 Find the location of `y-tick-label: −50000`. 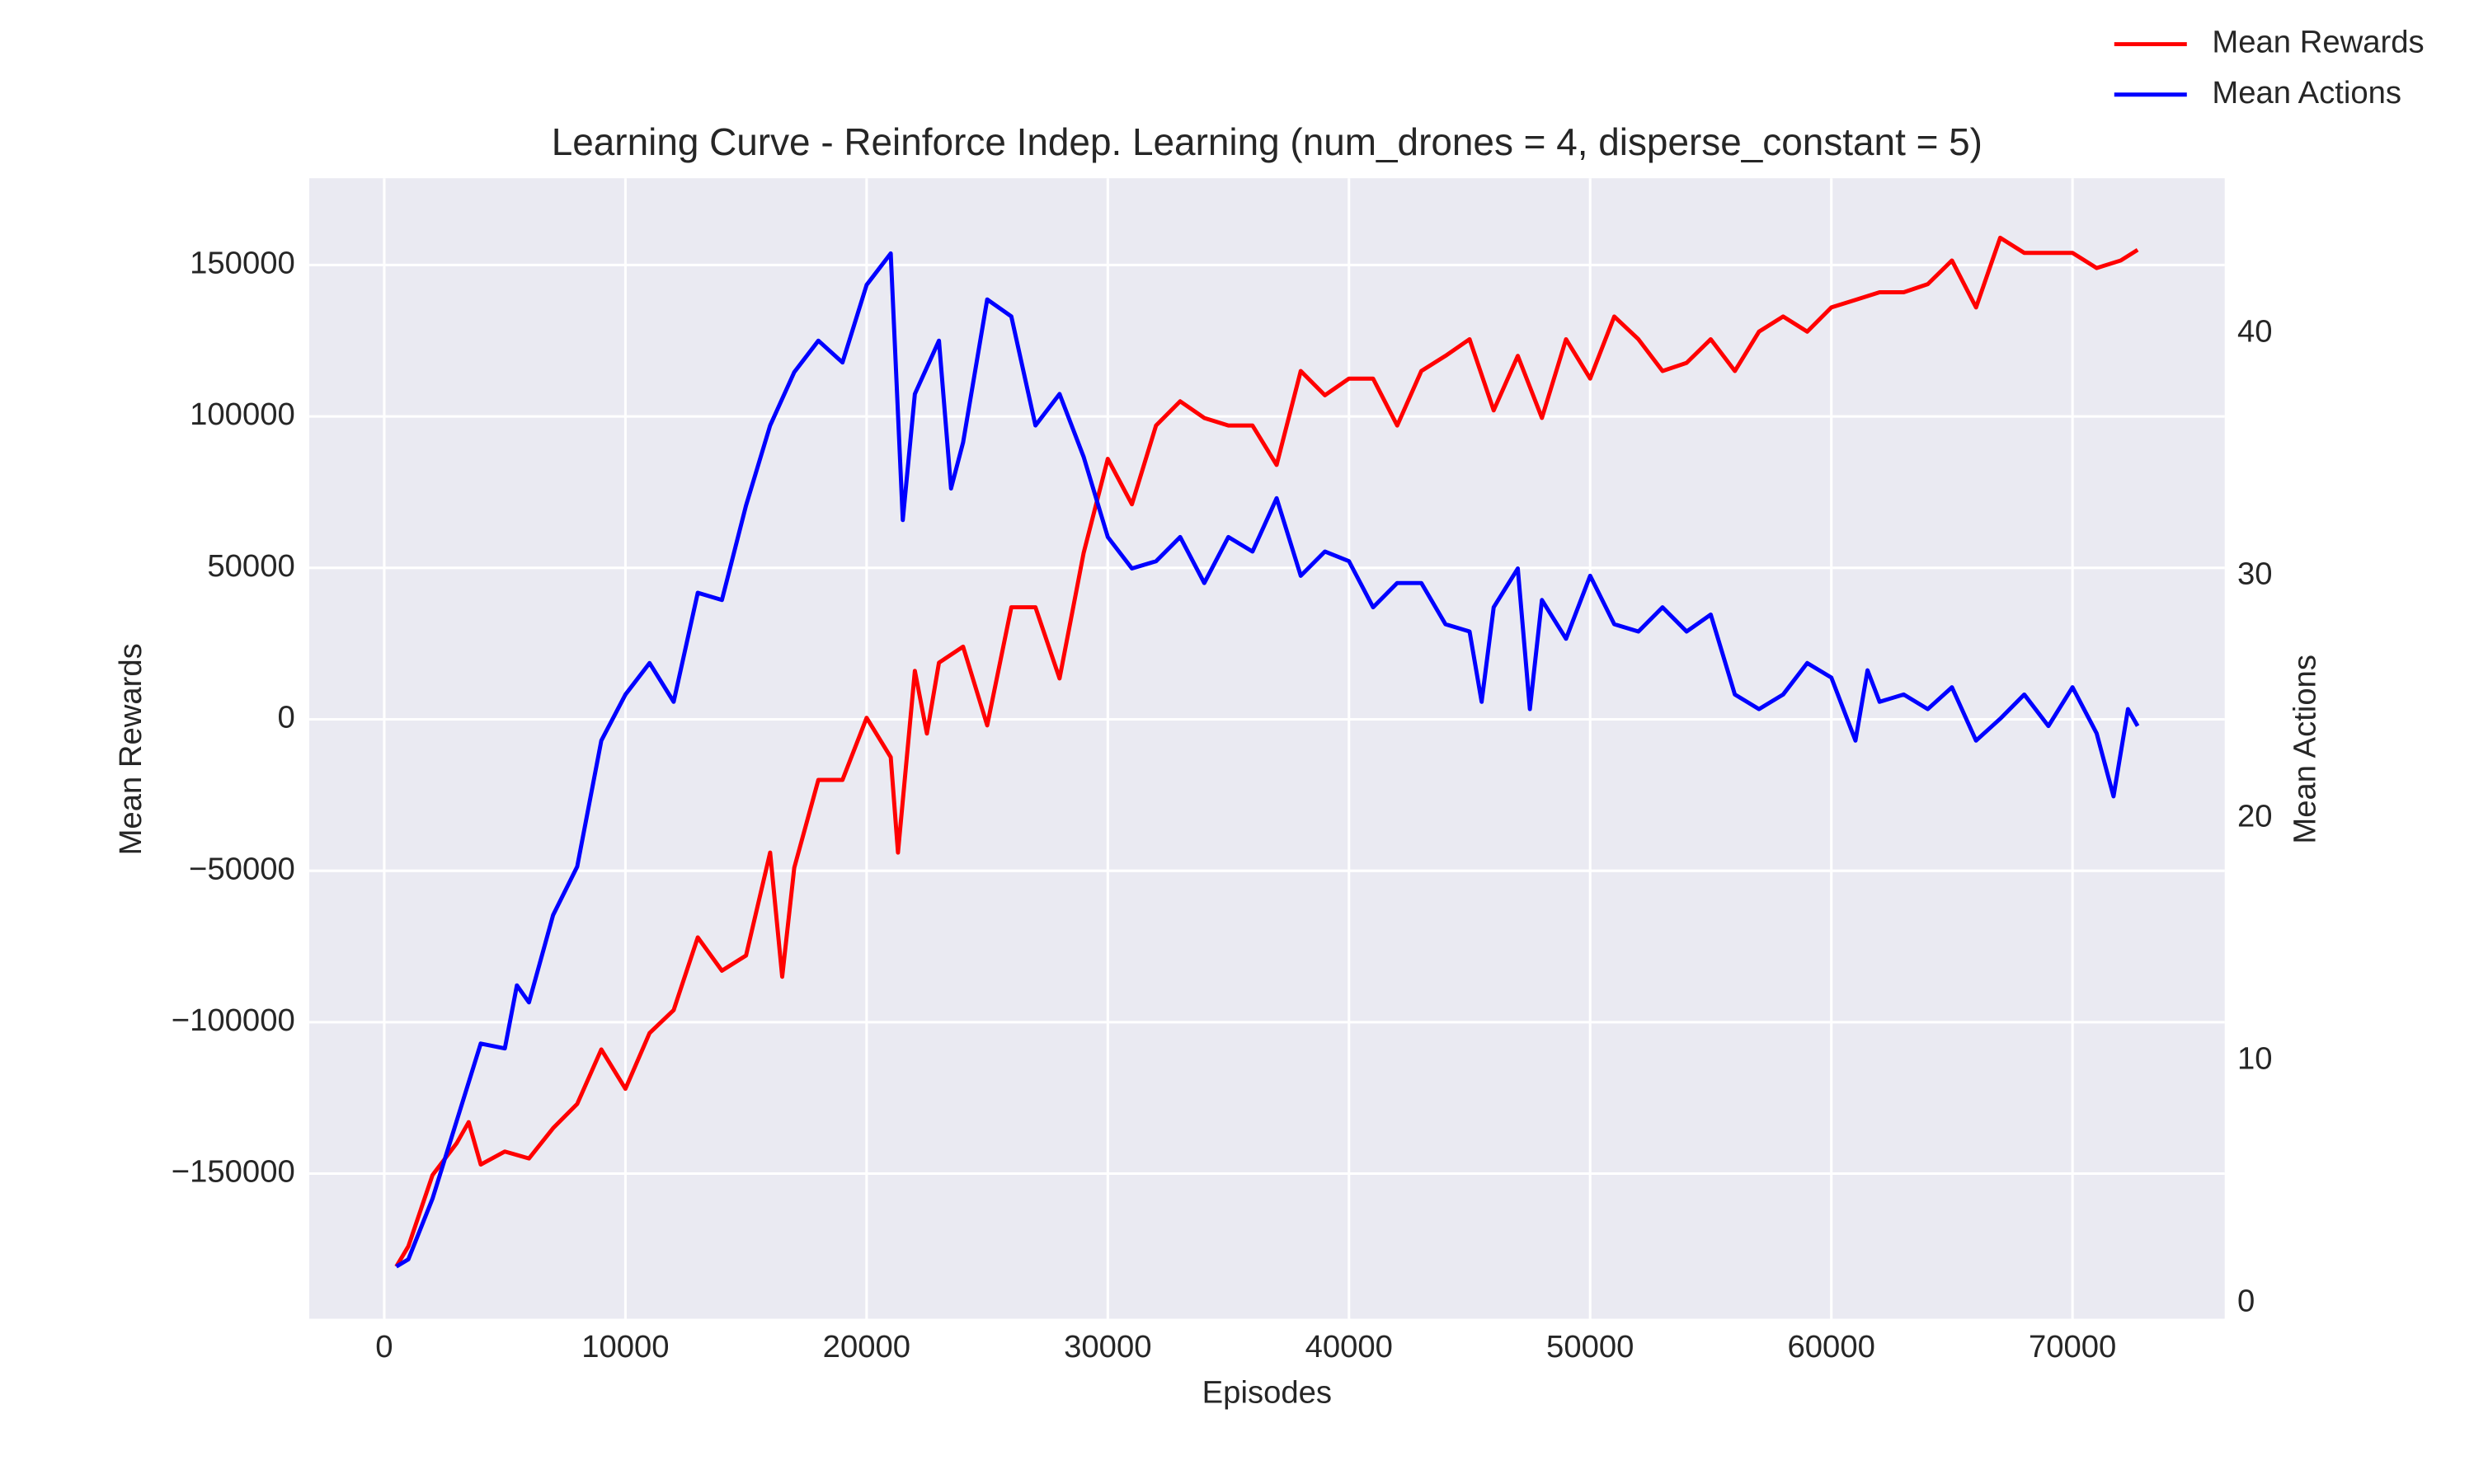

y-tick-label: −50000 is located at coordinates (242, 868).